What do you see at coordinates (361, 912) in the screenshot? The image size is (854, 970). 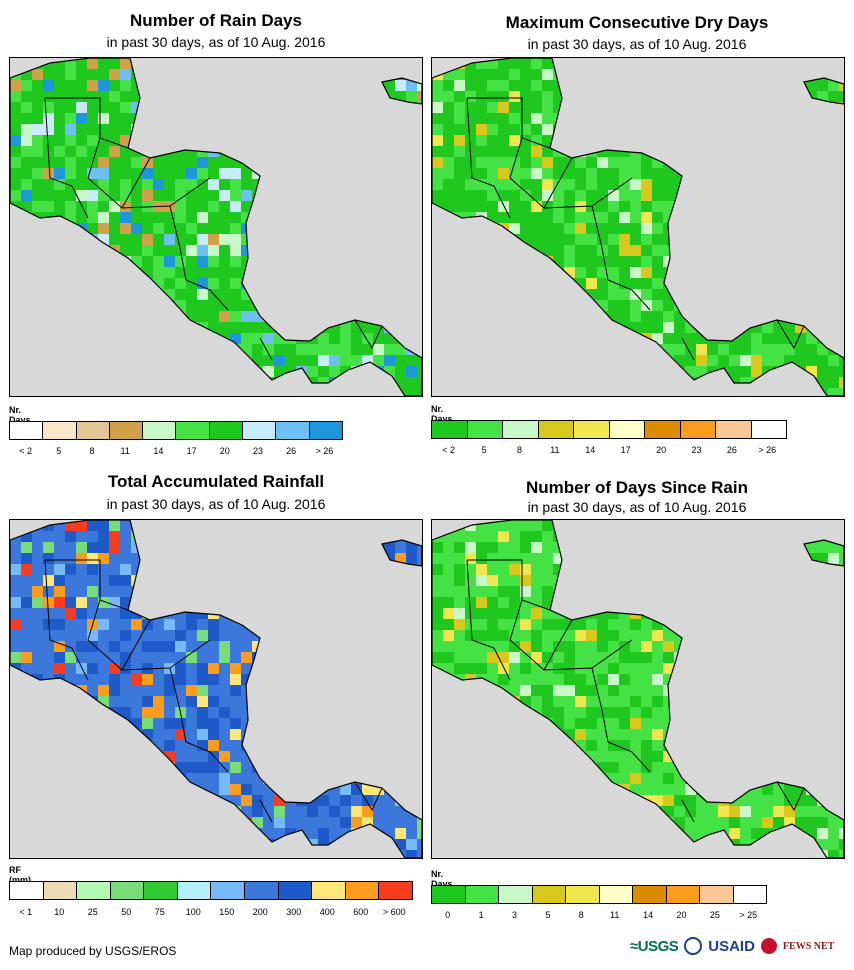 I see `legend-tick-label: 600` at bounding box center [361, 912].